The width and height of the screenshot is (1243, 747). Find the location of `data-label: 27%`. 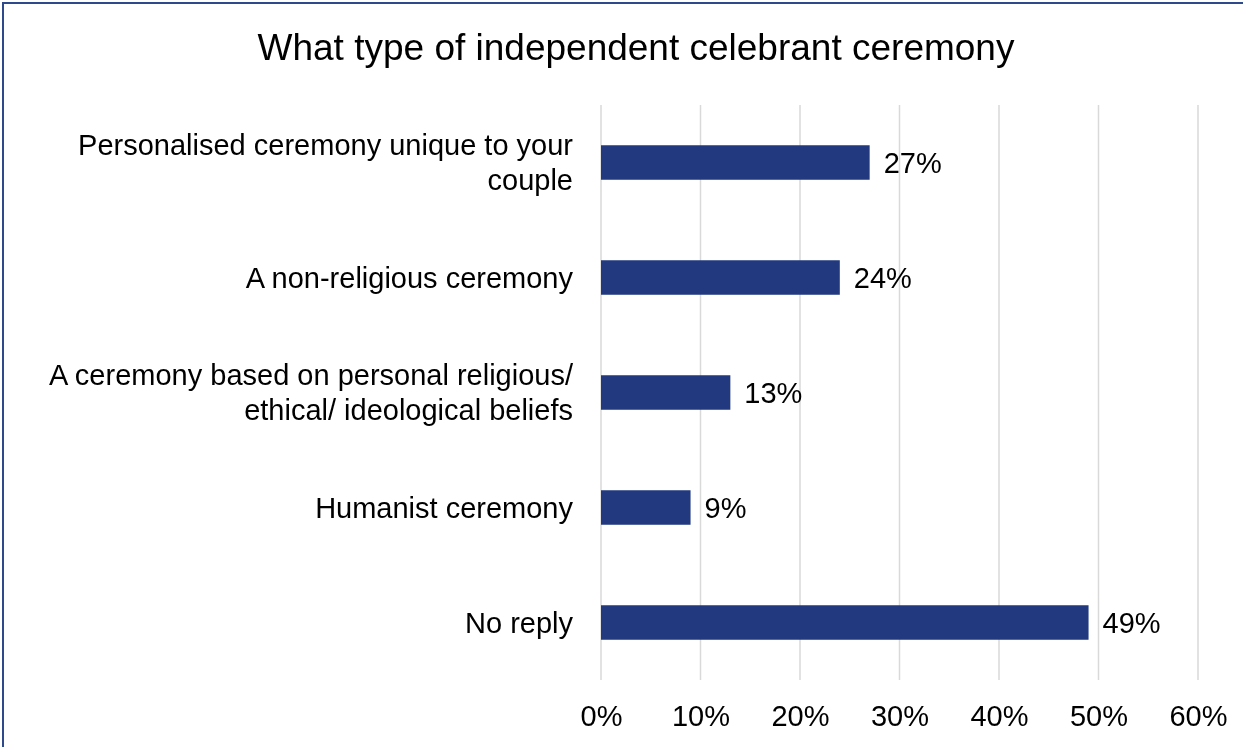

data-label: 27% is located at coordinates (912, 162).